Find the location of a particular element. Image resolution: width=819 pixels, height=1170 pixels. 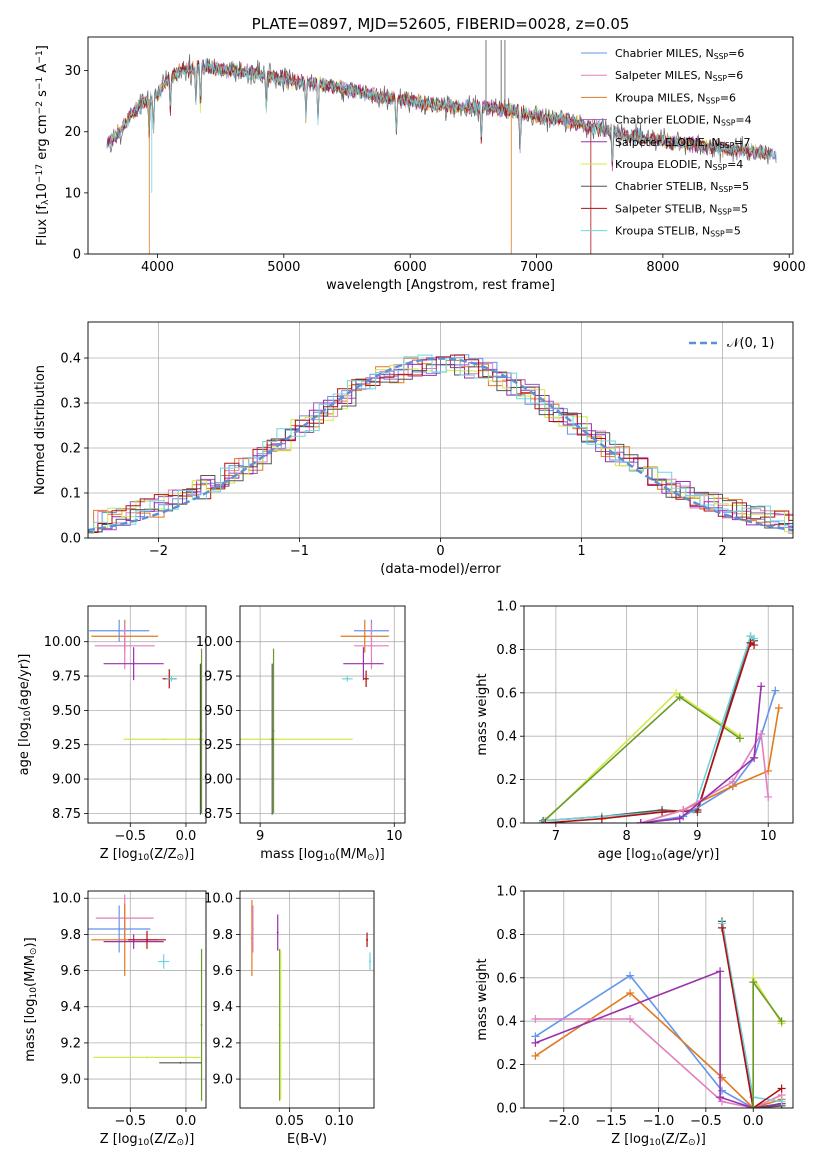

z_mass-ylabel-part: (M/M is located at coordinates (30, 971).